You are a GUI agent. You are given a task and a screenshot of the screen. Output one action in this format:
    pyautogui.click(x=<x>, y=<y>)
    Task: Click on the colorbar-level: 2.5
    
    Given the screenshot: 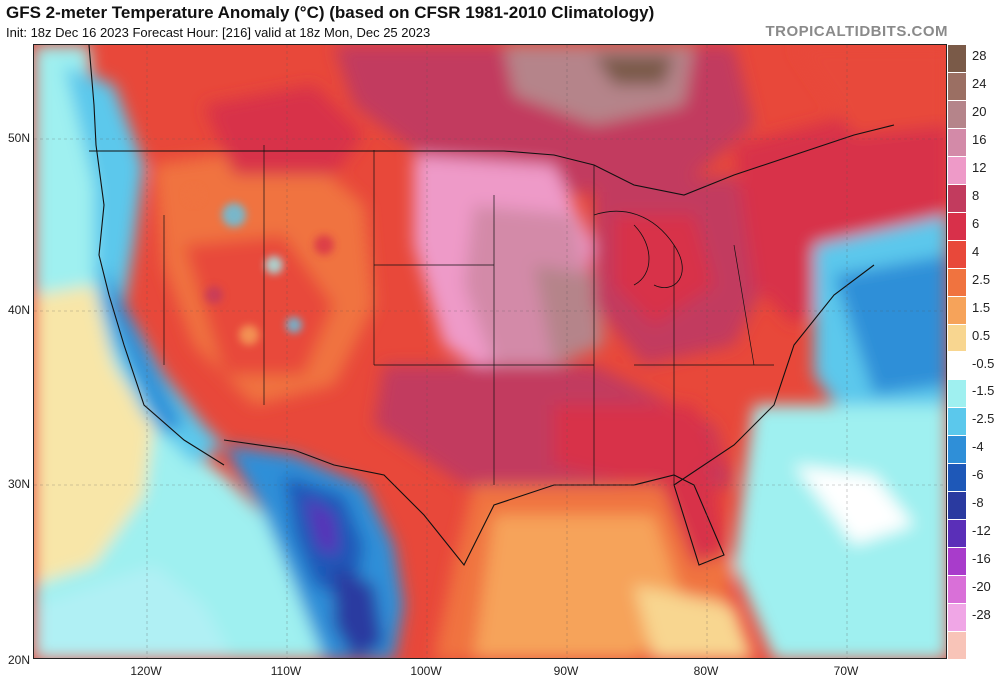 What is the action you would take?
    pyautogui.click(x=974, y=281)
    